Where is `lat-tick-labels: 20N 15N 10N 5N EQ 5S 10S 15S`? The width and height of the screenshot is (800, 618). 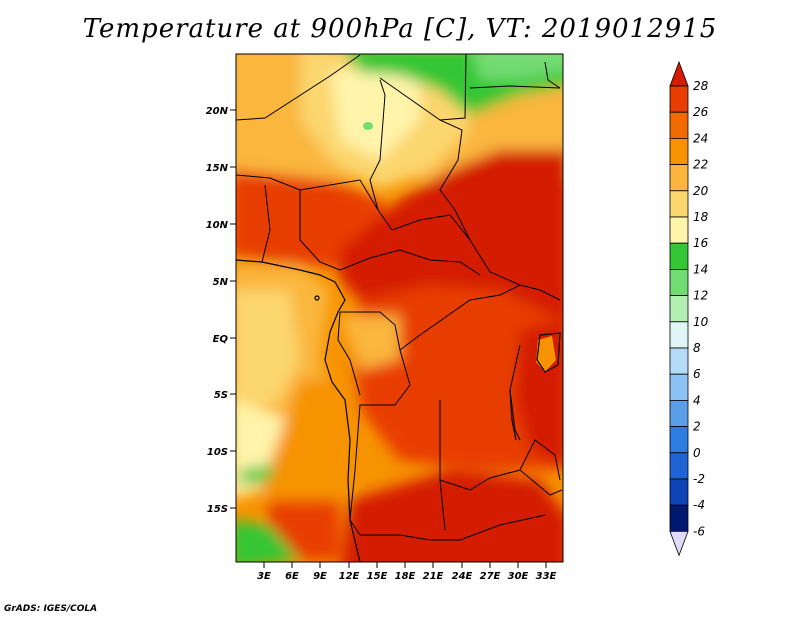
lat-tick-labels: 20N 15N 10N 5N EQ 5S 10S 15S is located at coordinates (217, 310).